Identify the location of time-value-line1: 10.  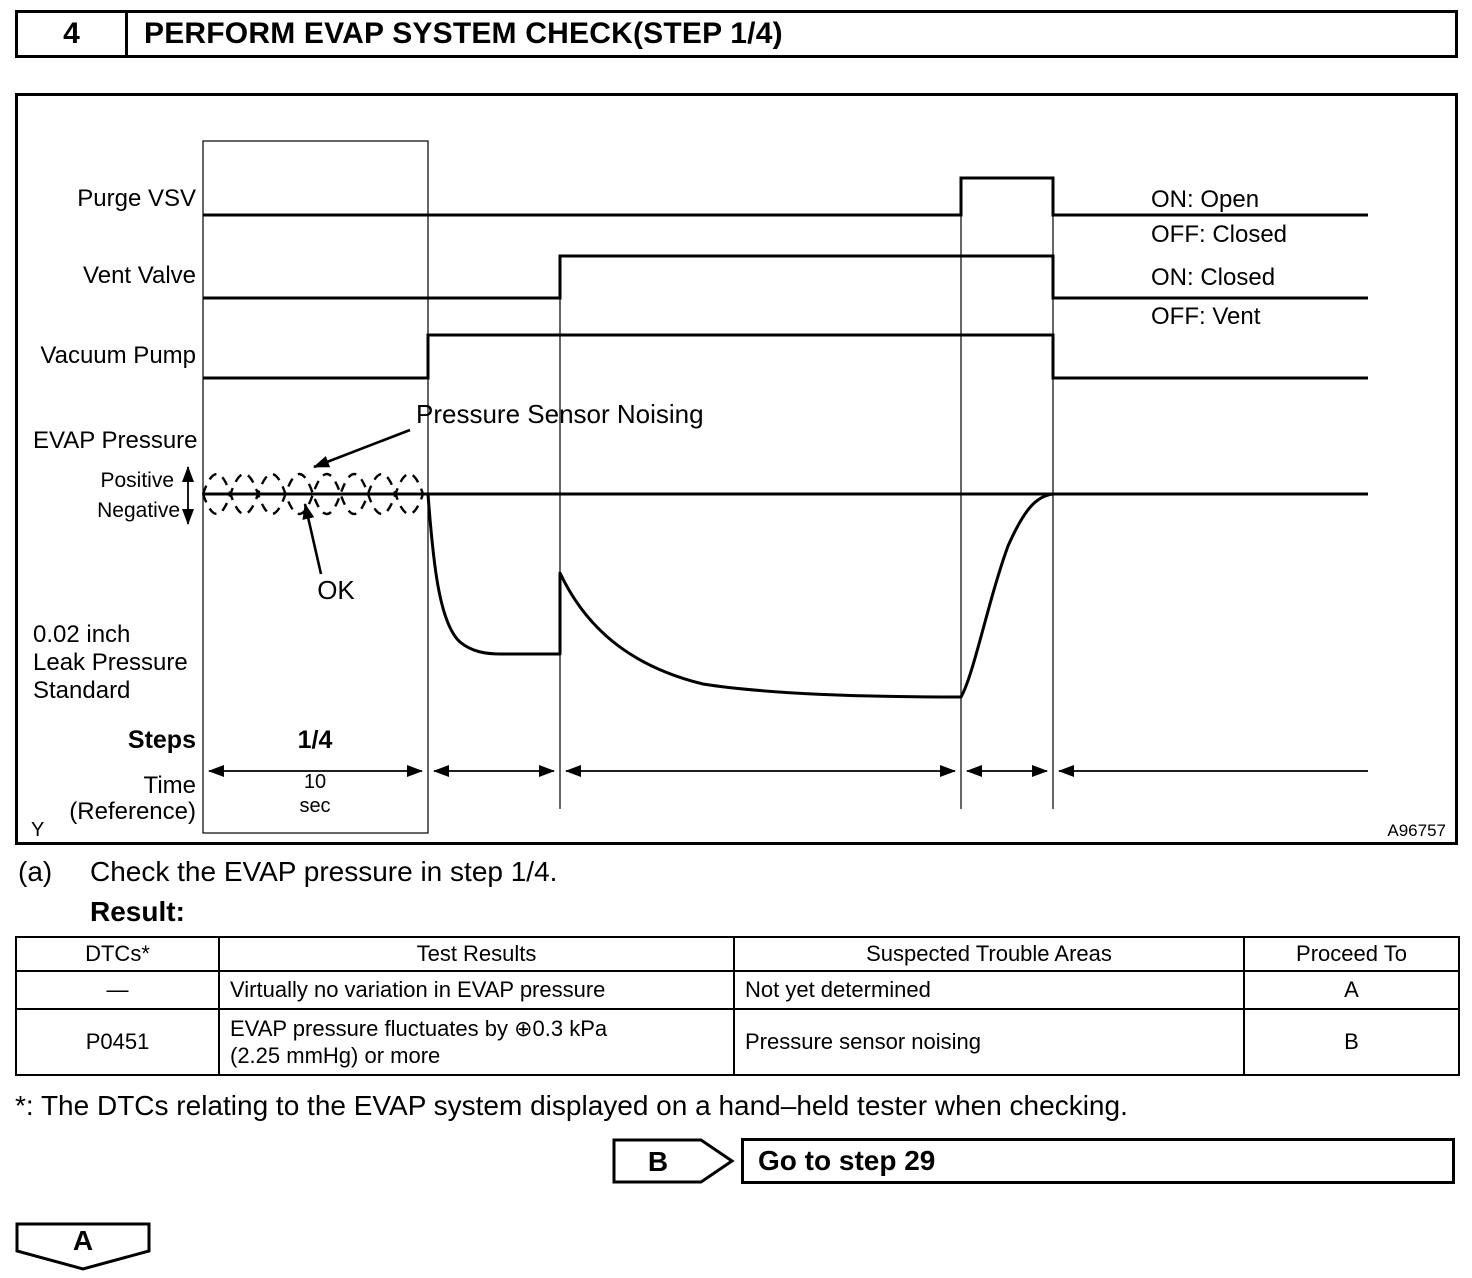
(315, 782).